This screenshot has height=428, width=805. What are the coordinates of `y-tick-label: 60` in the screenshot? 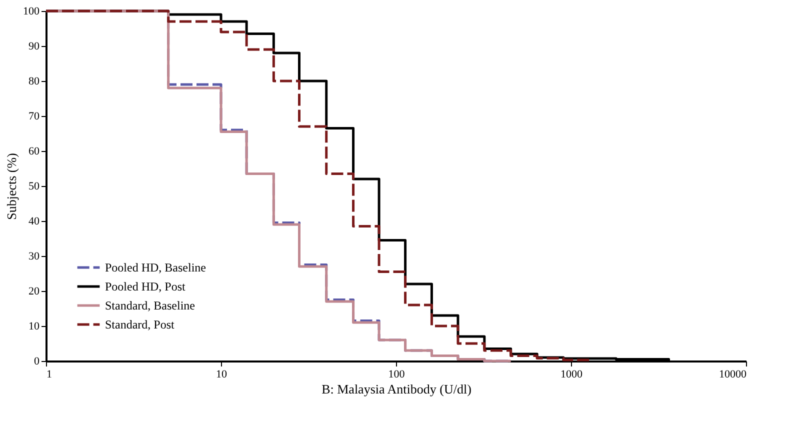 It's located at (34, 152).